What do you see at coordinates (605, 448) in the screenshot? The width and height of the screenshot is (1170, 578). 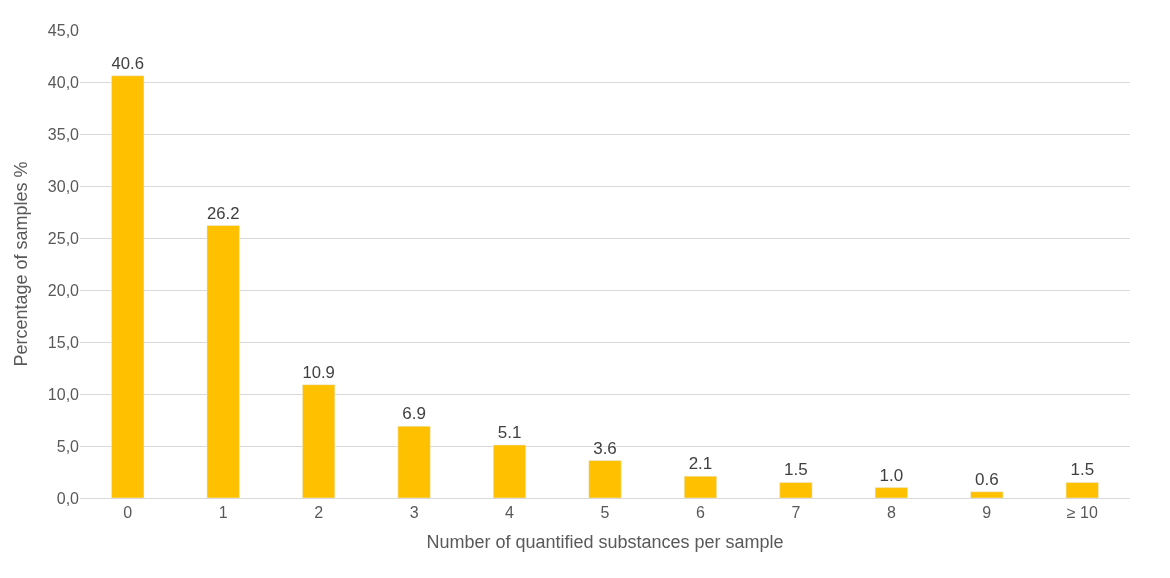 I see `data-label: 3.6` at bounding box center [605, 448].